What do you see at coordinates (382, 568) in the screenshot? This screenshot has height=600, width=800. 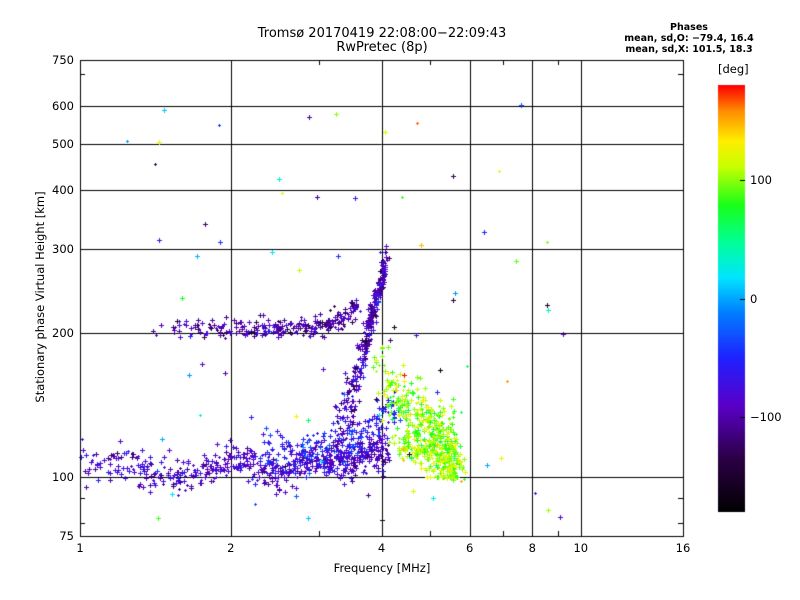 I see `x-axis-label: Frequency [MHz]` at bounding box center [382, 568].